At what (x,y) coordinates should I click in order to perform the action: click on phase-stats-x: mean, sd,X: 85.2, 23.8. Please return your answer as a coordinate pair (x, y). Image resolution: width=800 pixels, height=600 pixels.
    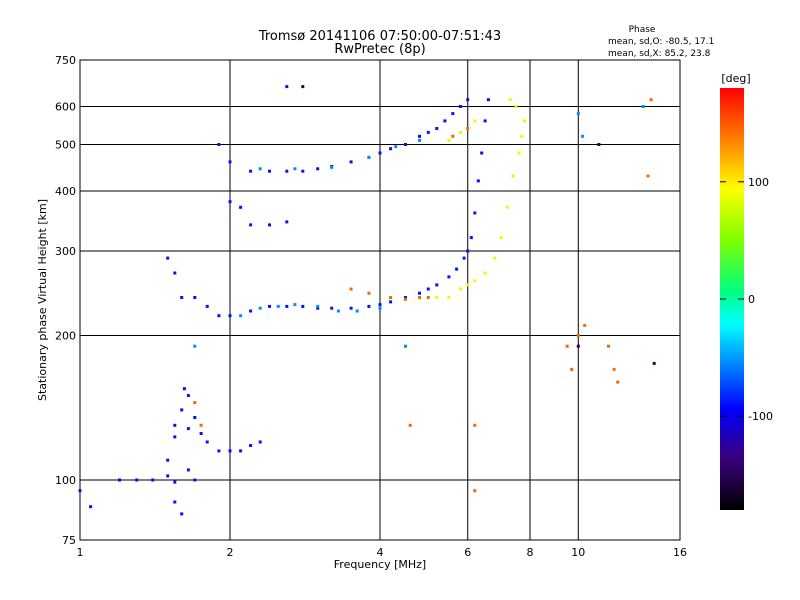
    Looking at the image, I should click on (659, 54).